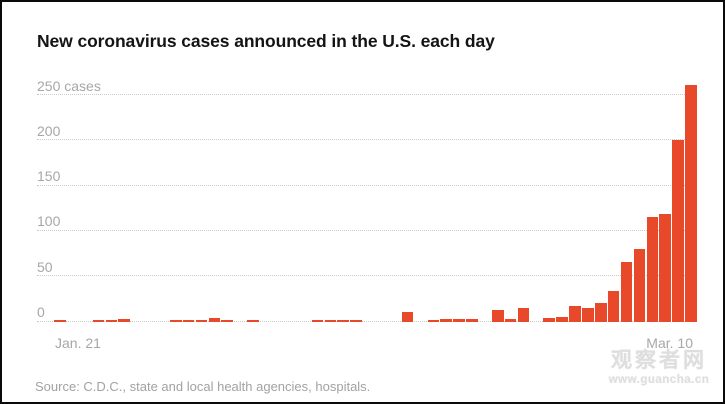 Image resolution: width=725 pixels, height=404 pixels. I want to click on watermark-site-url: www.guancha.cn, so click(659, 380).